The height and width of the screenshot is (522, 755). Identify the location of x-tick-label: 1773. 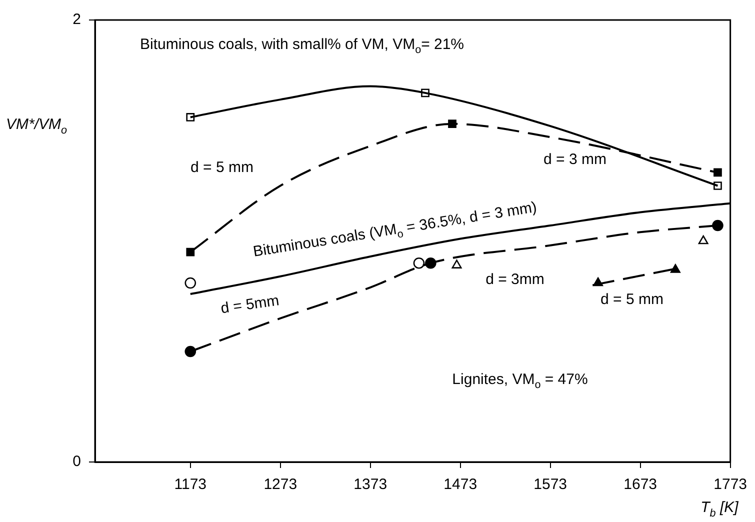
(731, 485).